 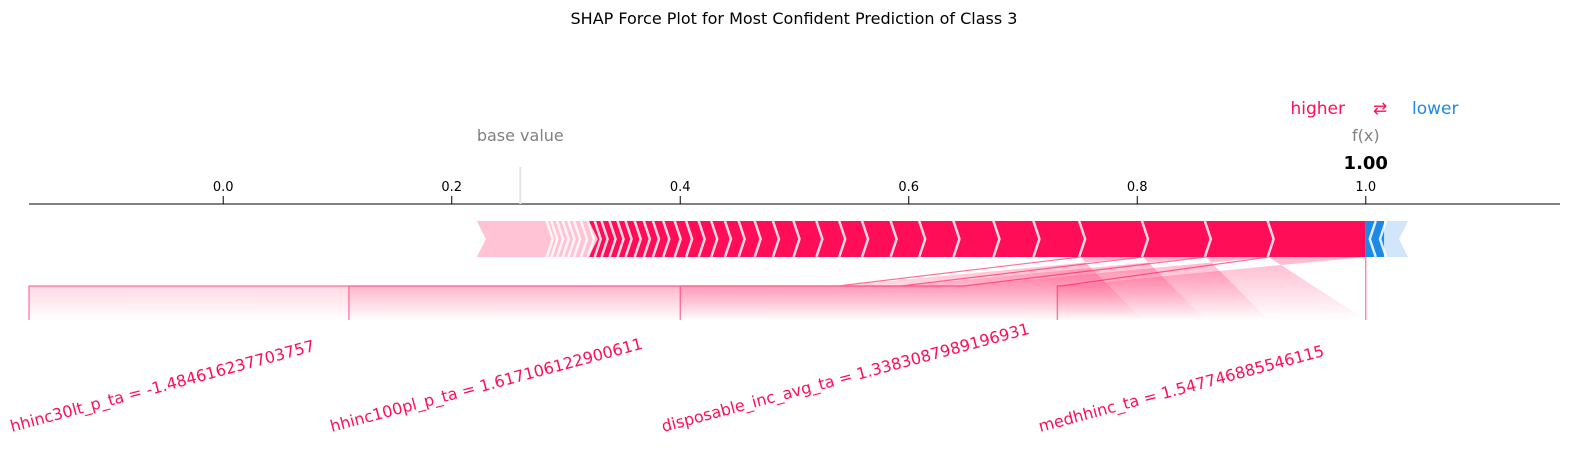 I want to click on legend-higher: higher, so click(x=1317, y=109).